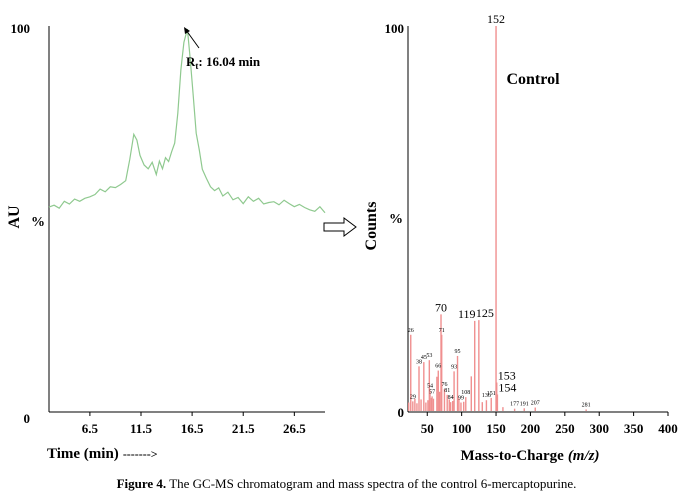 The image size is (693, 499). Describe the element at coordinates (413, 397) in the screenshot. I see `spectrum-peak-label: 29` at that location.